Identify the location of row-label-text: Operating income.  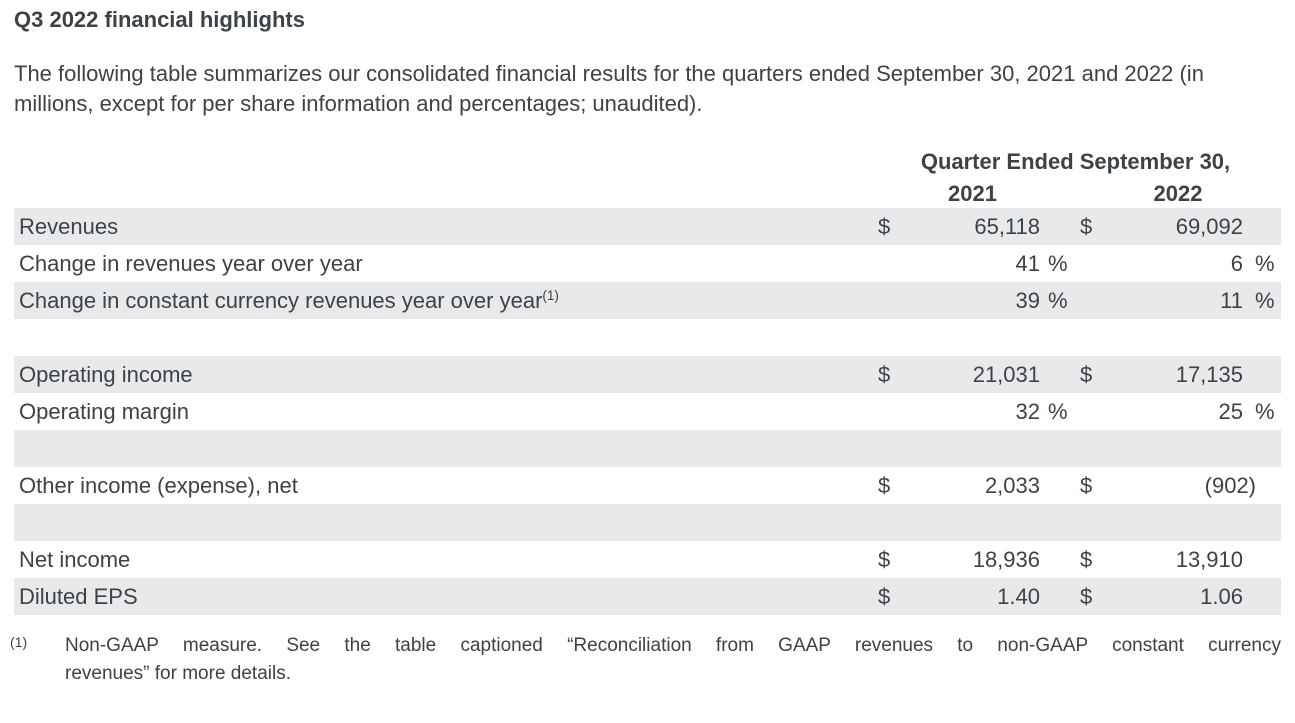
(106, 374).